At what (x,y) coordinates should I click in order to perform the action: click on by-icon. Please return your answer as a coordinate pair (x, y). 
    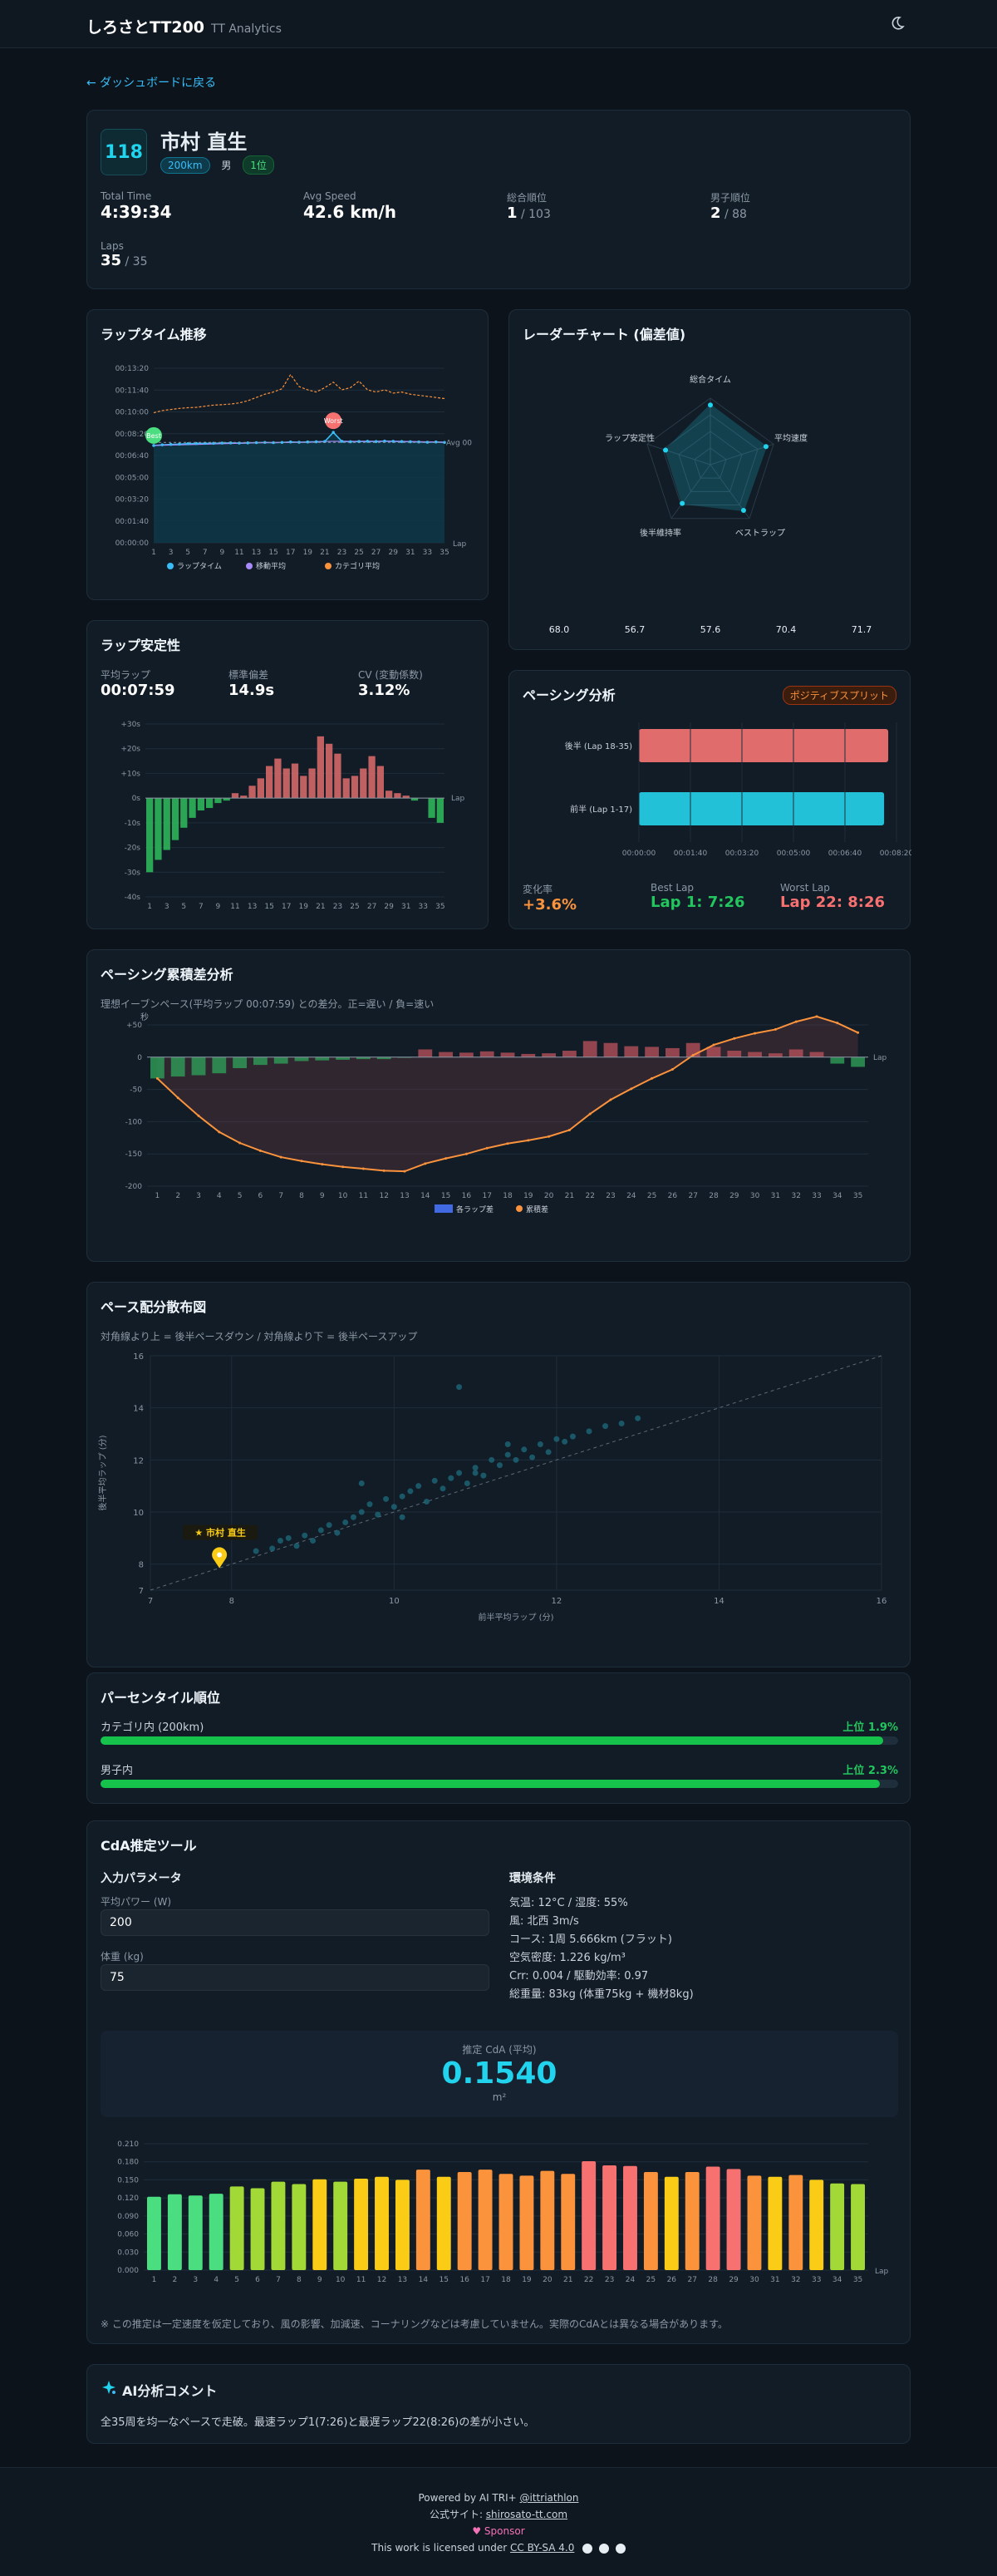
    Looking at the image, I should click on (604, 2548).